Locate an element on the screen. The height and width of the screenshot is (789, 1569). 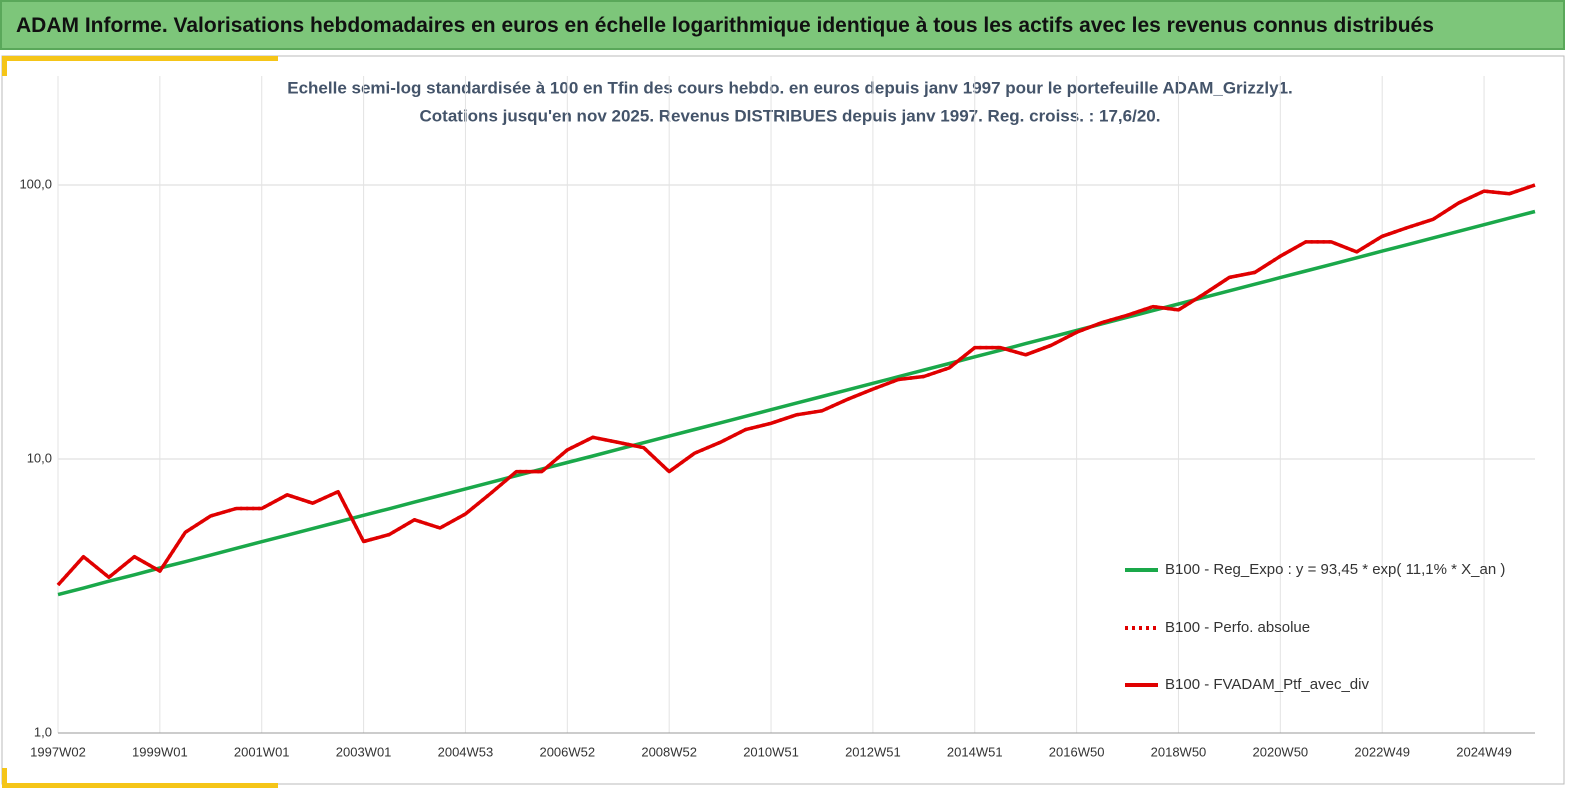
x-tick-label: 2001W01 is located at coordinates (262, 751).